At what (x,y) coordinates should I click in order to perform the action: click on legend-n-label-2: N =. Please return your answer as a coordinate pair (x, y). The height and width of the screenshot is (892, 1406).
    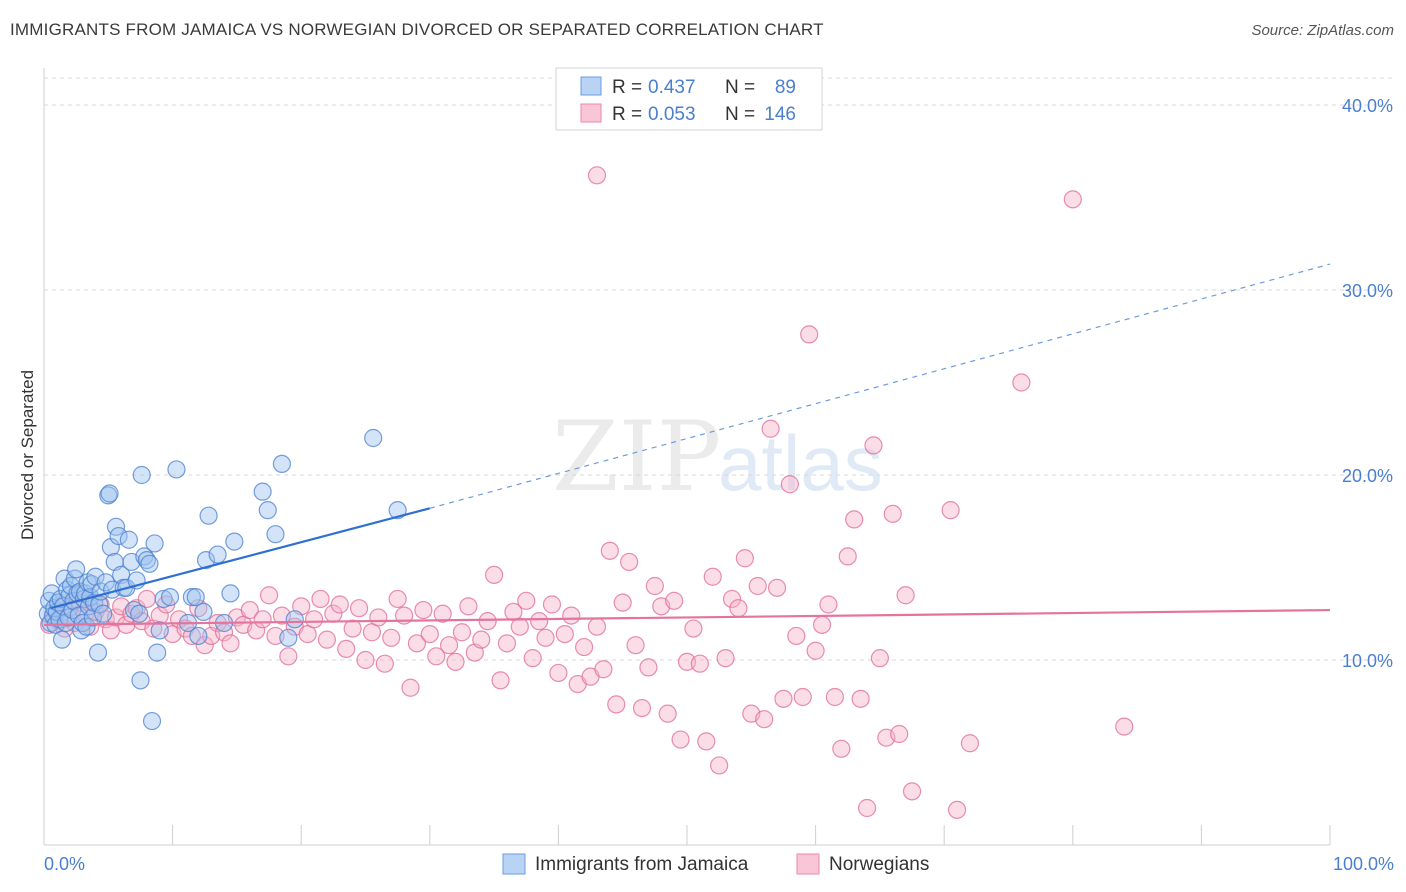
    Looking at the image, I should click on (740, 114).